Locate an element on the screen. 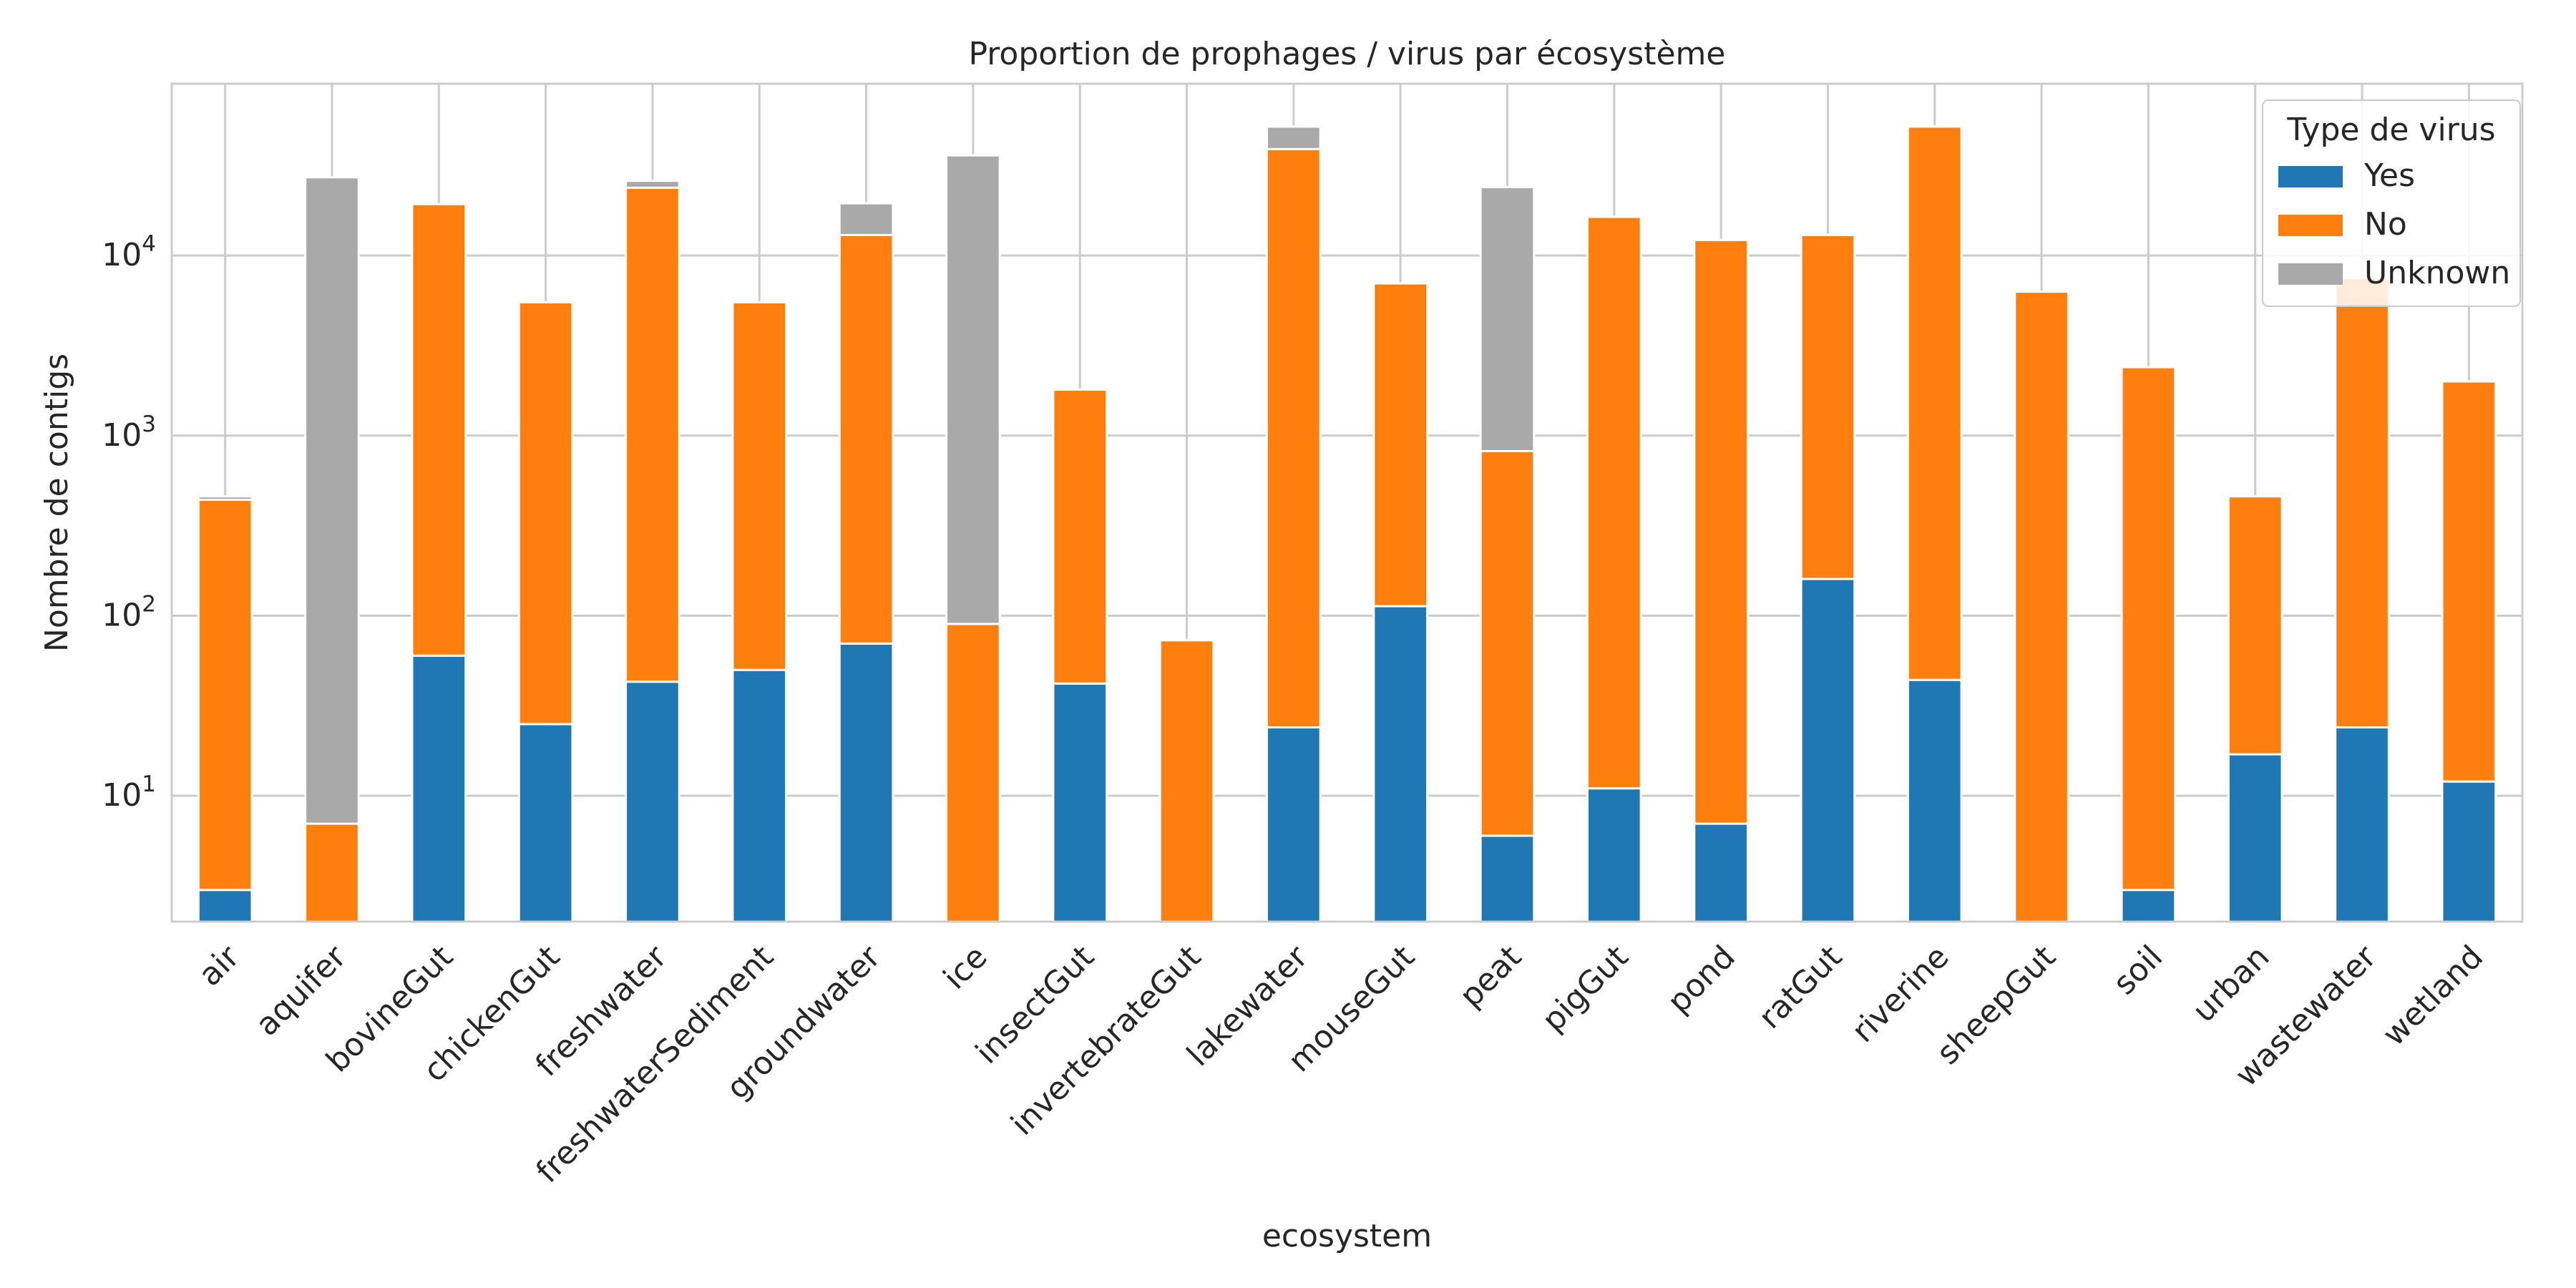 This screenshot has width=2576, height=1288. y-tick-label: 10¹ is located at coordinates (129, 792).